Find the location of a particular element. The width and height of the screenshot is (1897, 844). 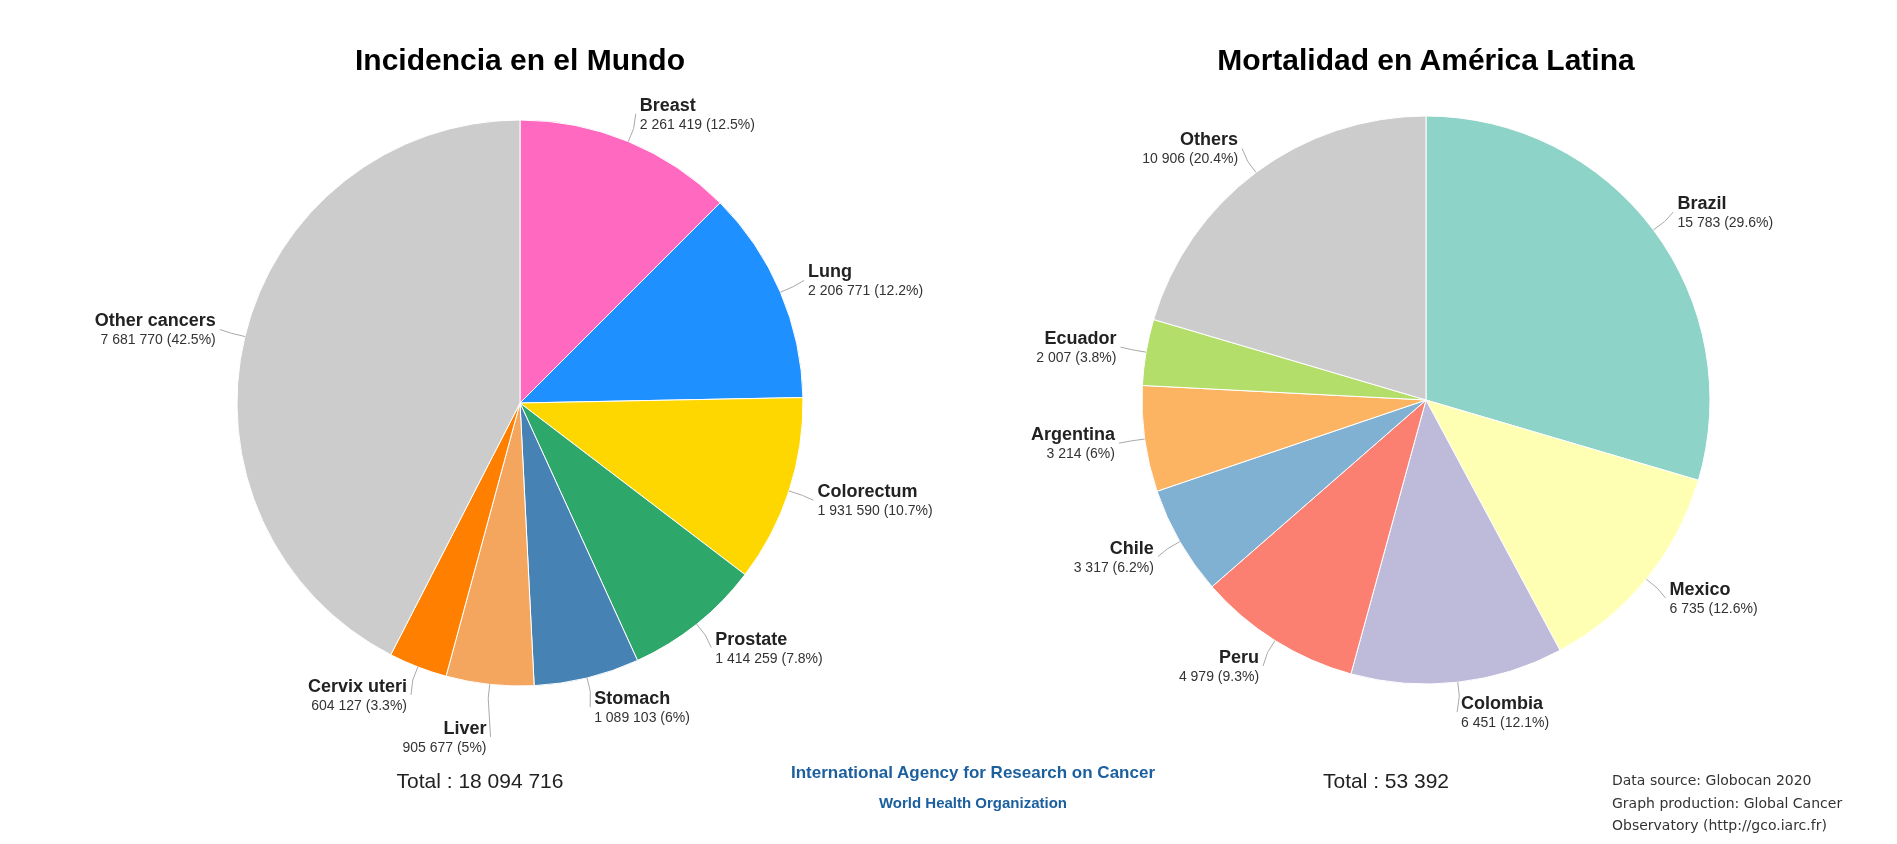

slice-label: Prostate is located at coordinates (751, 638).